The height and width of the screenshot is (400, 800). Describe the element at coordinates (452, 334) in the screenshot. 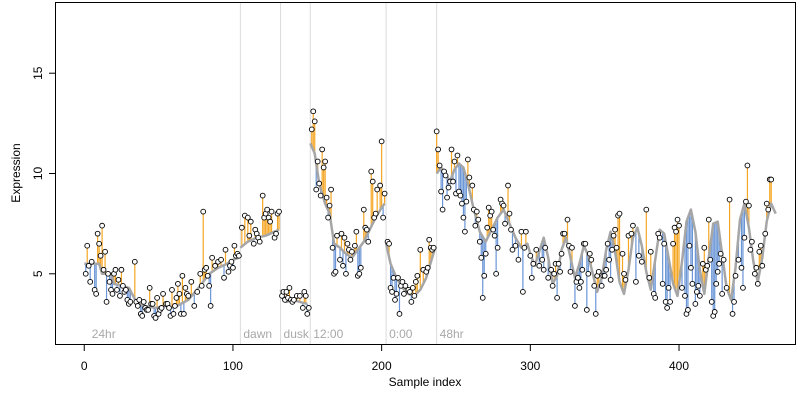

I see `phase-label: 48hr` at that location.